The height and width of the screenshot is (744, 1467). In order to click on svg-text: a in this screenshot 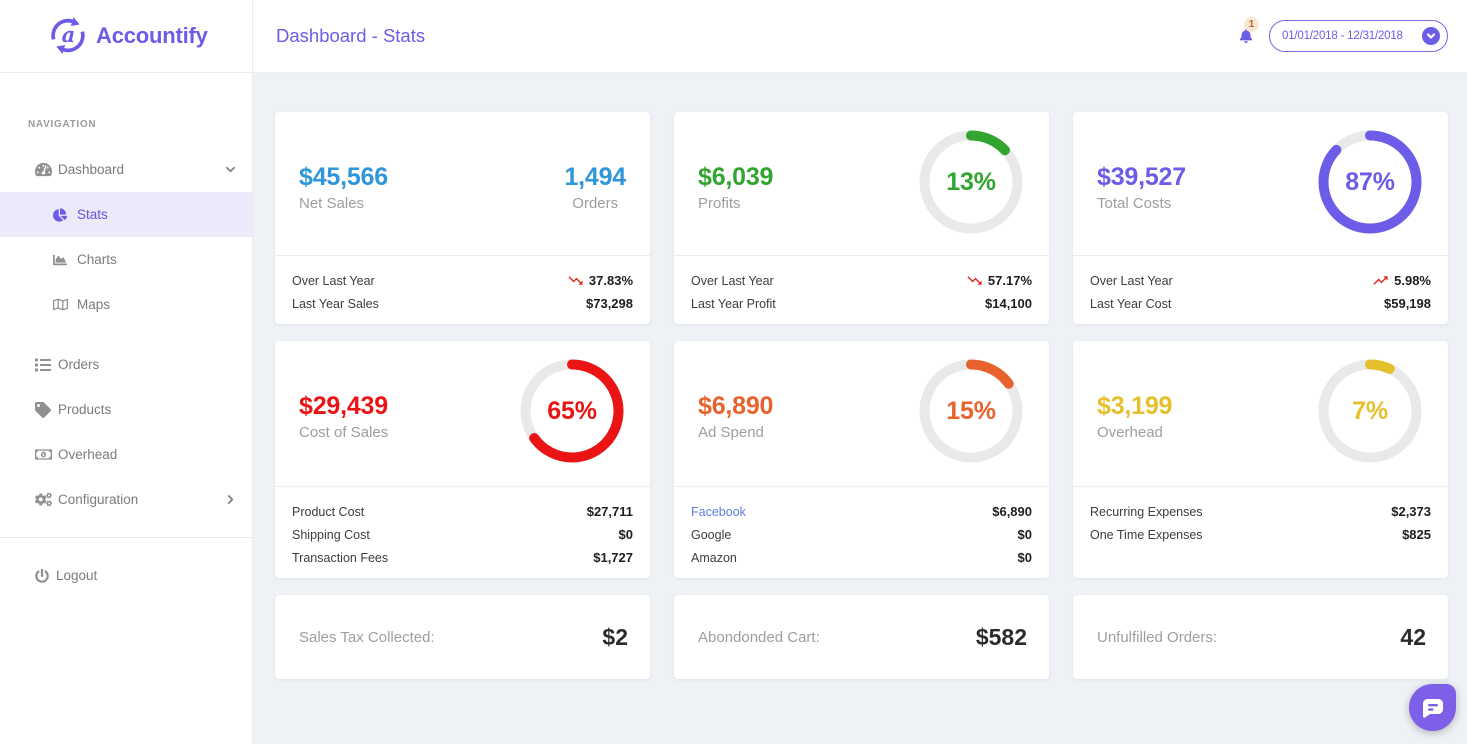, I will do `click(69, 34)`.